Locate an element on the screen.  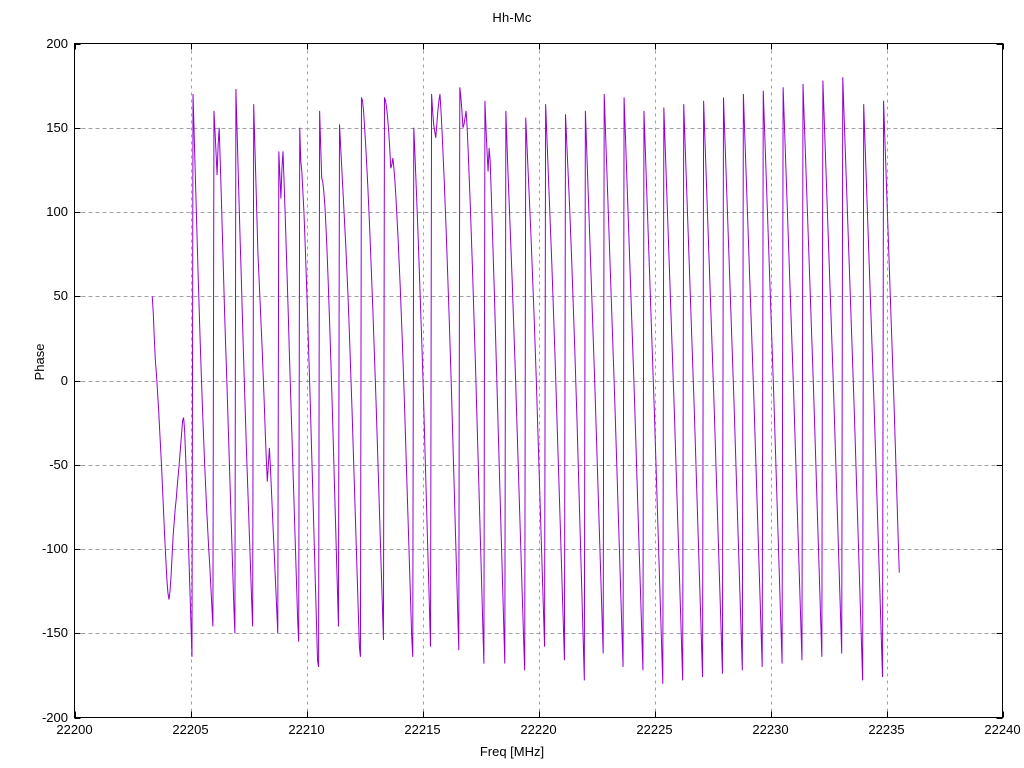
x-tick-label: 22235 is located at coordinates (886, 729).